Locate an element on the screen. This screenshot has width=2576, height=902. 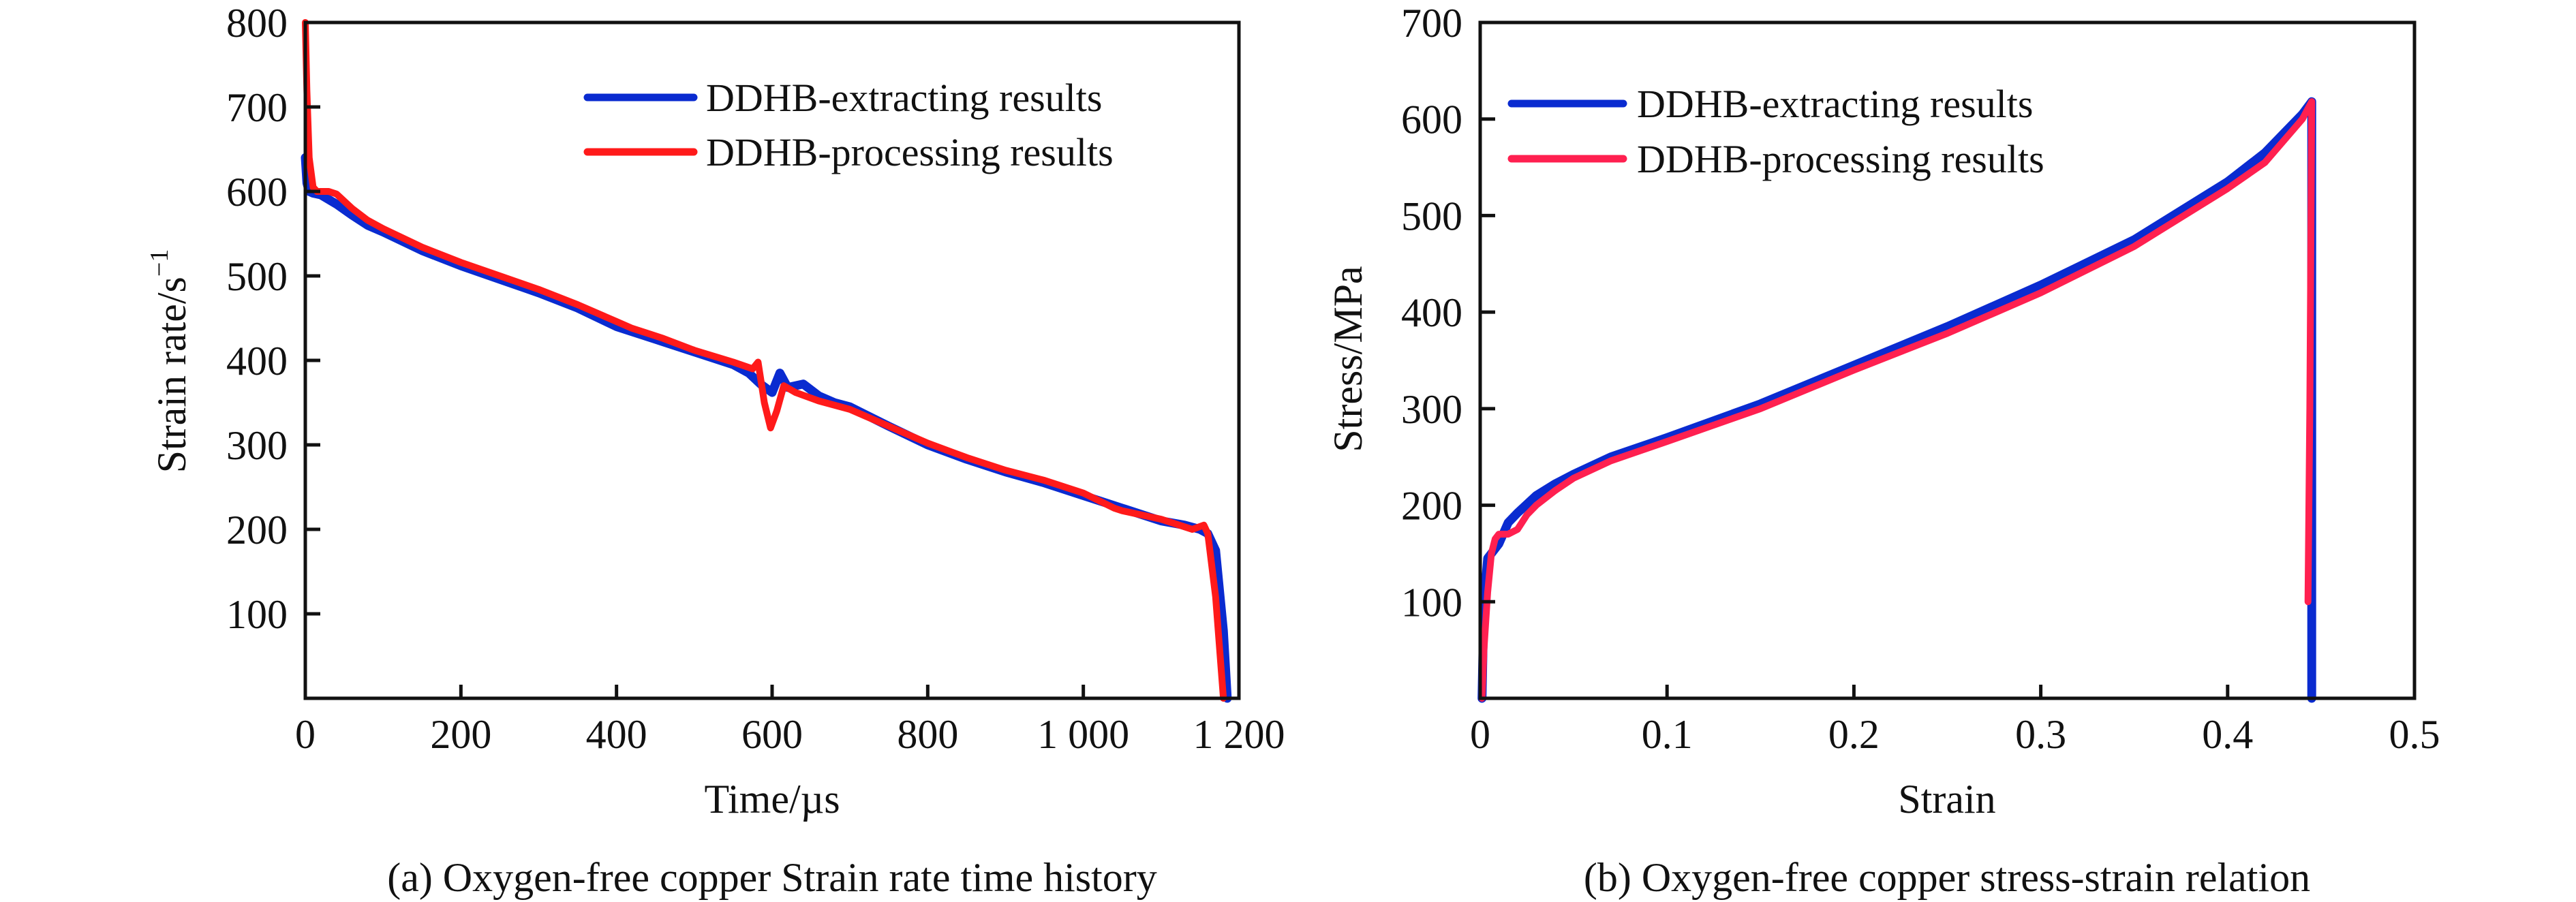
panel-a-y-axis-label-main: Strain rate/s is located at coordinates (171, 375).